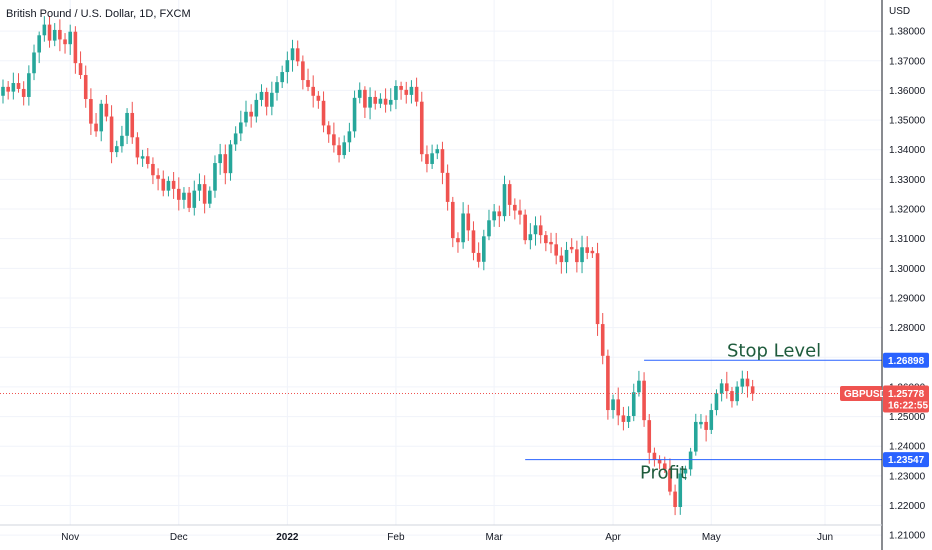 This screenshot has width=932, height=550. What do you see at coordinates (907, 61) in the screenshot?
I see `y-tick-label: 1.37000` at bounding box center [907, 61].